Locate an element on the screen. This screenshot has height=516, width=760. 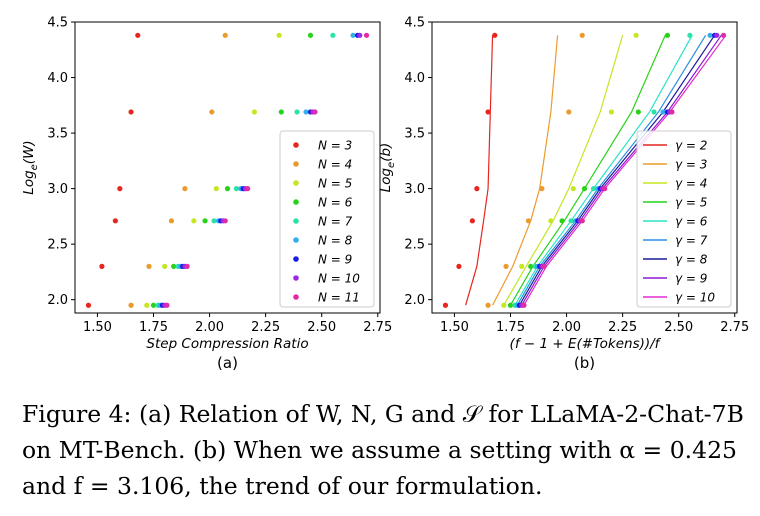
x-axis-label: Step Compression Ratio is located at coordinates (227, 344).